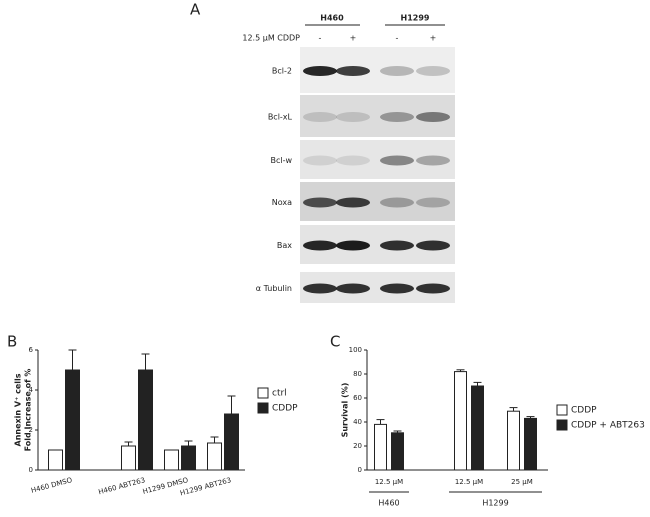 The image size is (650, 517). Describe the element at coordinates (377, 159) in the screenshot. I see `blot-strip` at that location.